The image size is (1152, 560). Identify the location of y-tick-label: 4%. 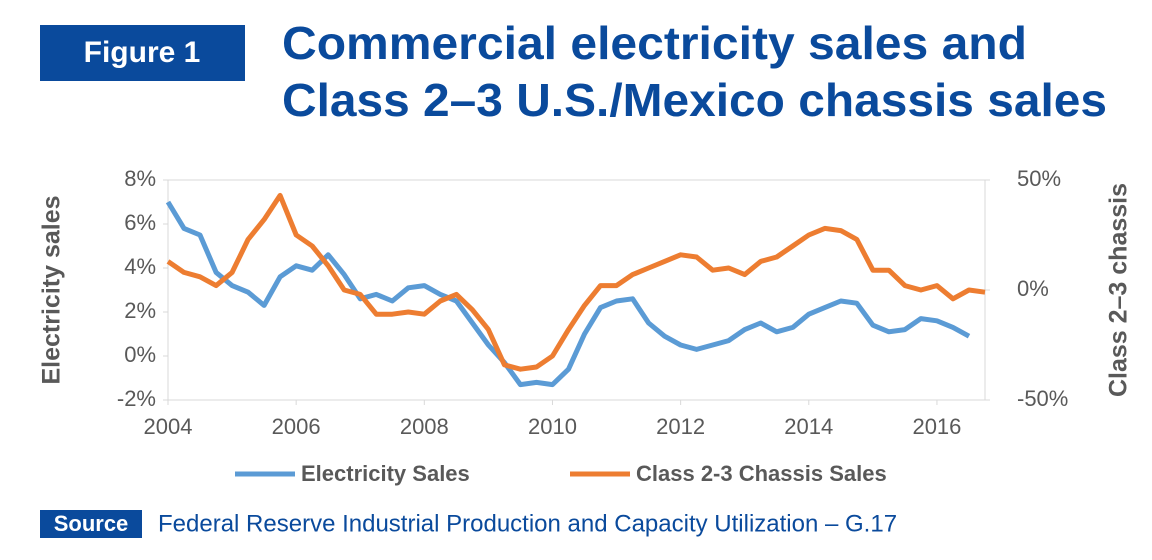
(140, 266).